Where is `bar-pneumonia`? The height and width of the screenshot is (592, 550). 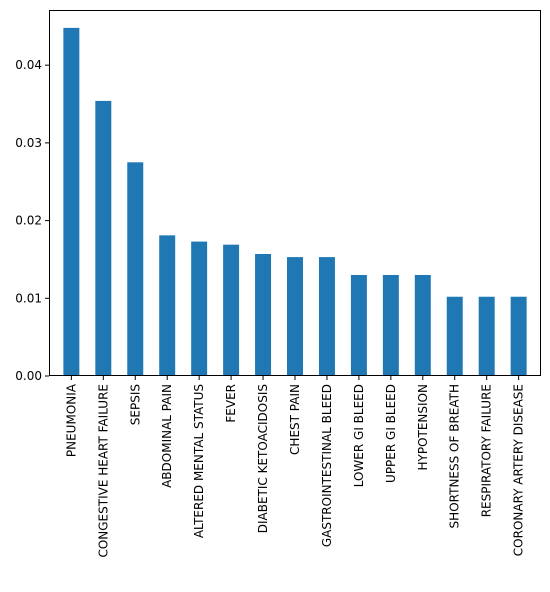 bar-pneumonia is located at coordinates (71, 201).